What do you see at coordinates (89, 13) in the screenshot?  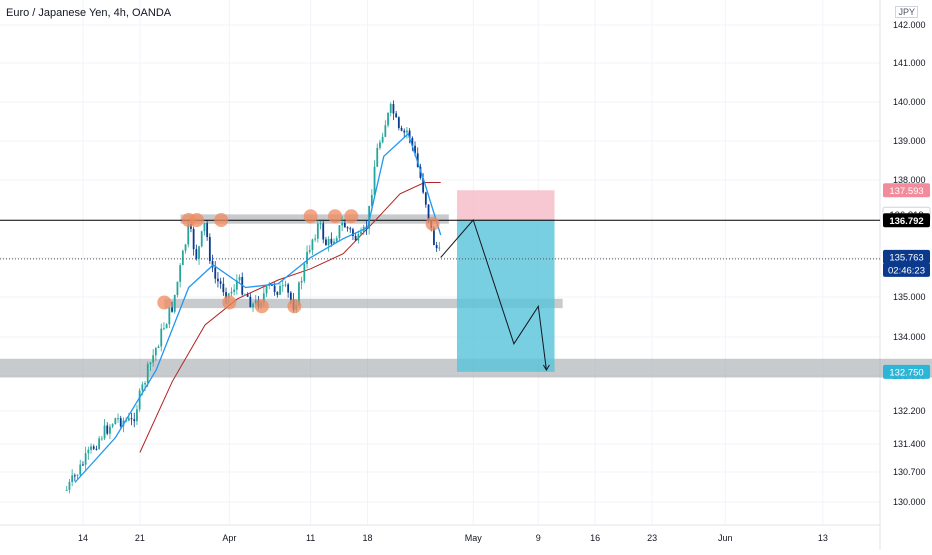 I see `symbol-title: Euro / Japanese Yen, 4h, OANDA` at bounding box center [89, 13].